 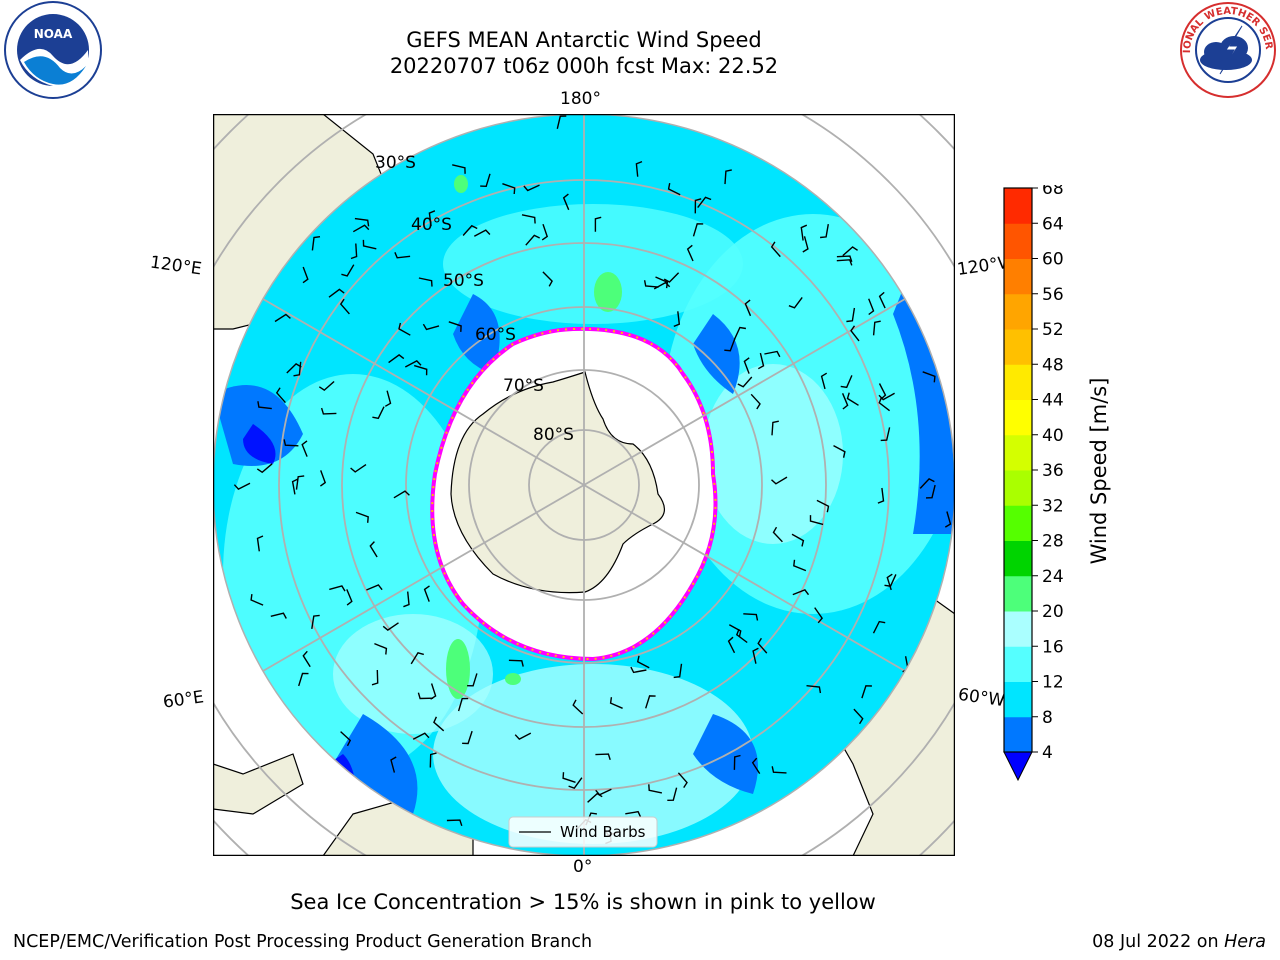 What do you see at coordinates (553, 435) in the screenshot?
I see `lat-label-80s: 80°S` at bounding box center [553, 435].